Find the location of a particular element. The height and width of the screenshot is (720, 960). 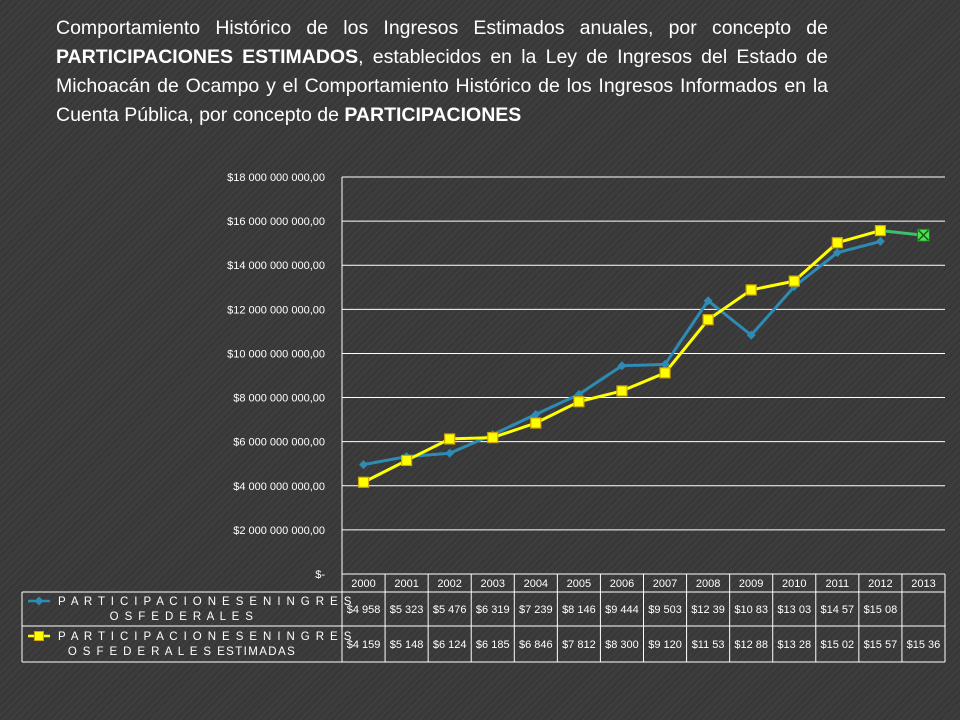

y-tick-label: $12 000 000 000,00 is located at coordinates (276, 310).